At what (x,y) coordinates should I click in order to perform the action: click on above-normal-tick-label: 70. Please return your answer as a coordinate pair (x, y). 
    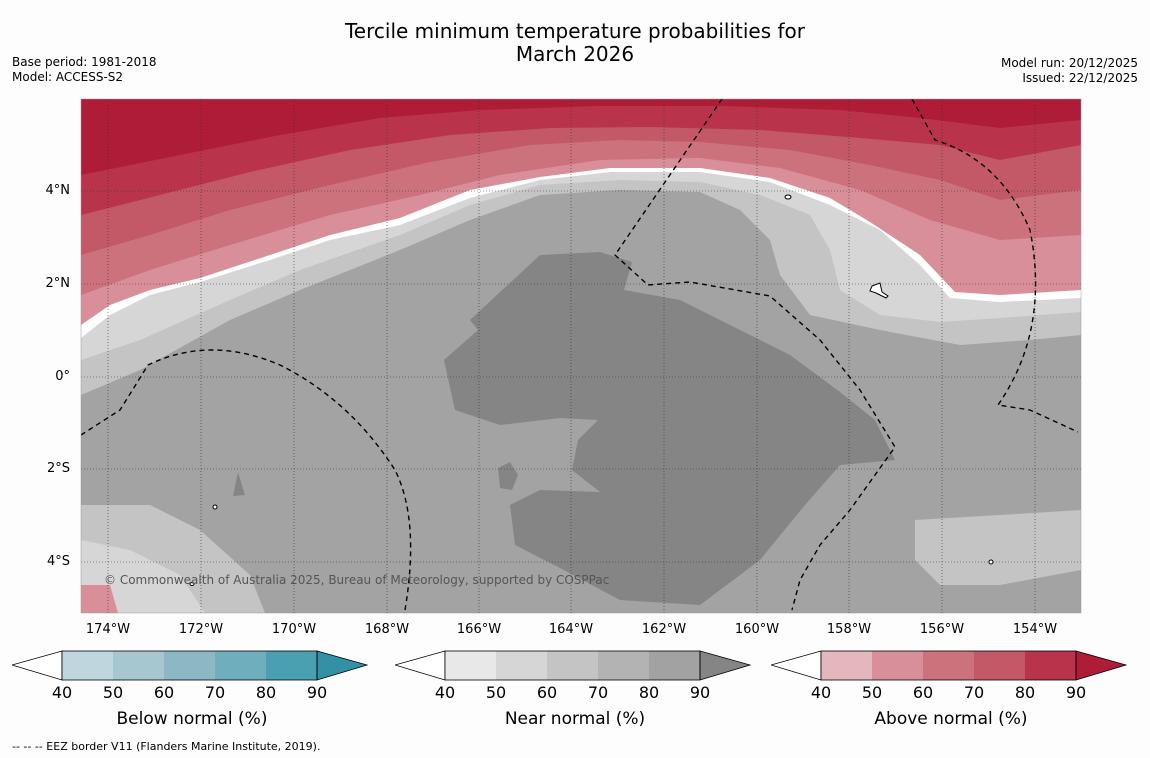
    Looking at the image, I should click on (974, 692).